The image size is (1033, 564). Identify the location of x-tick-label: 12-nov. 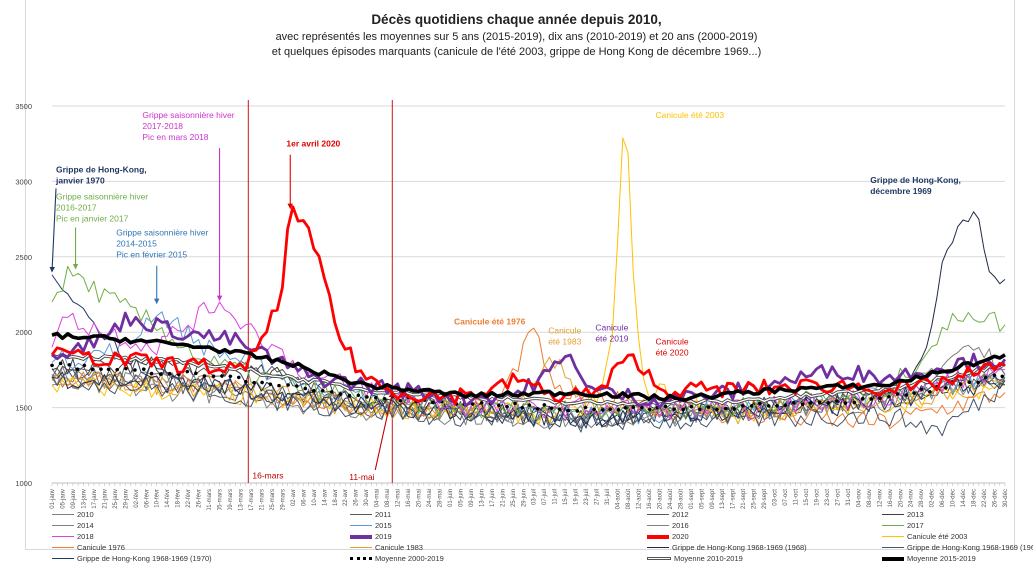
(880, 498).